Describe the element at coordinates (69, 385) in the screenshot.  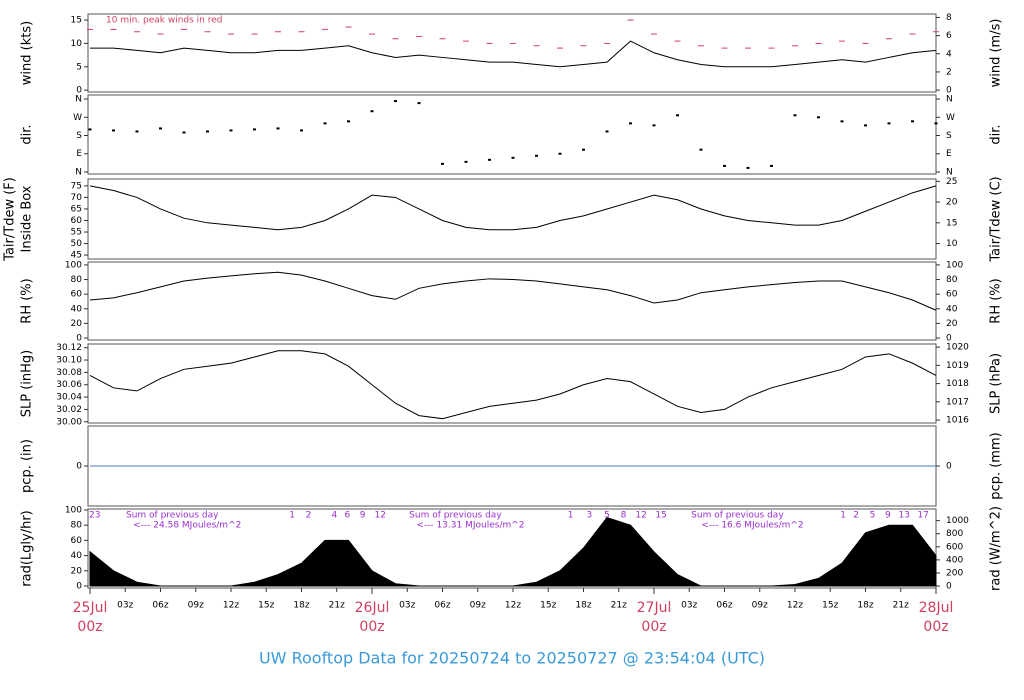
I see `y-tick-label: 30.06` at that location.